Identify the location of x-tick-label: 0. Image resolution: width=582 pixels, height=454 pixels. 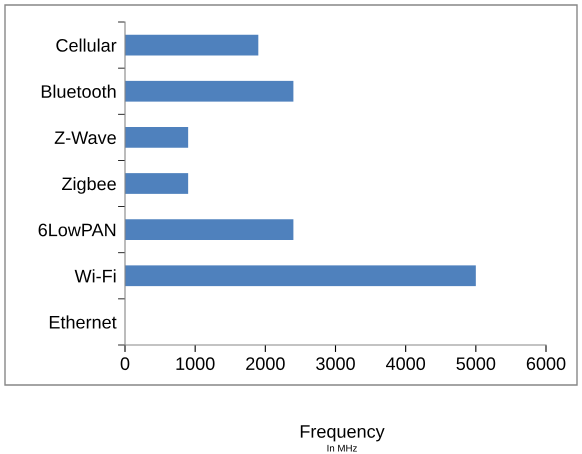
(125, 363).